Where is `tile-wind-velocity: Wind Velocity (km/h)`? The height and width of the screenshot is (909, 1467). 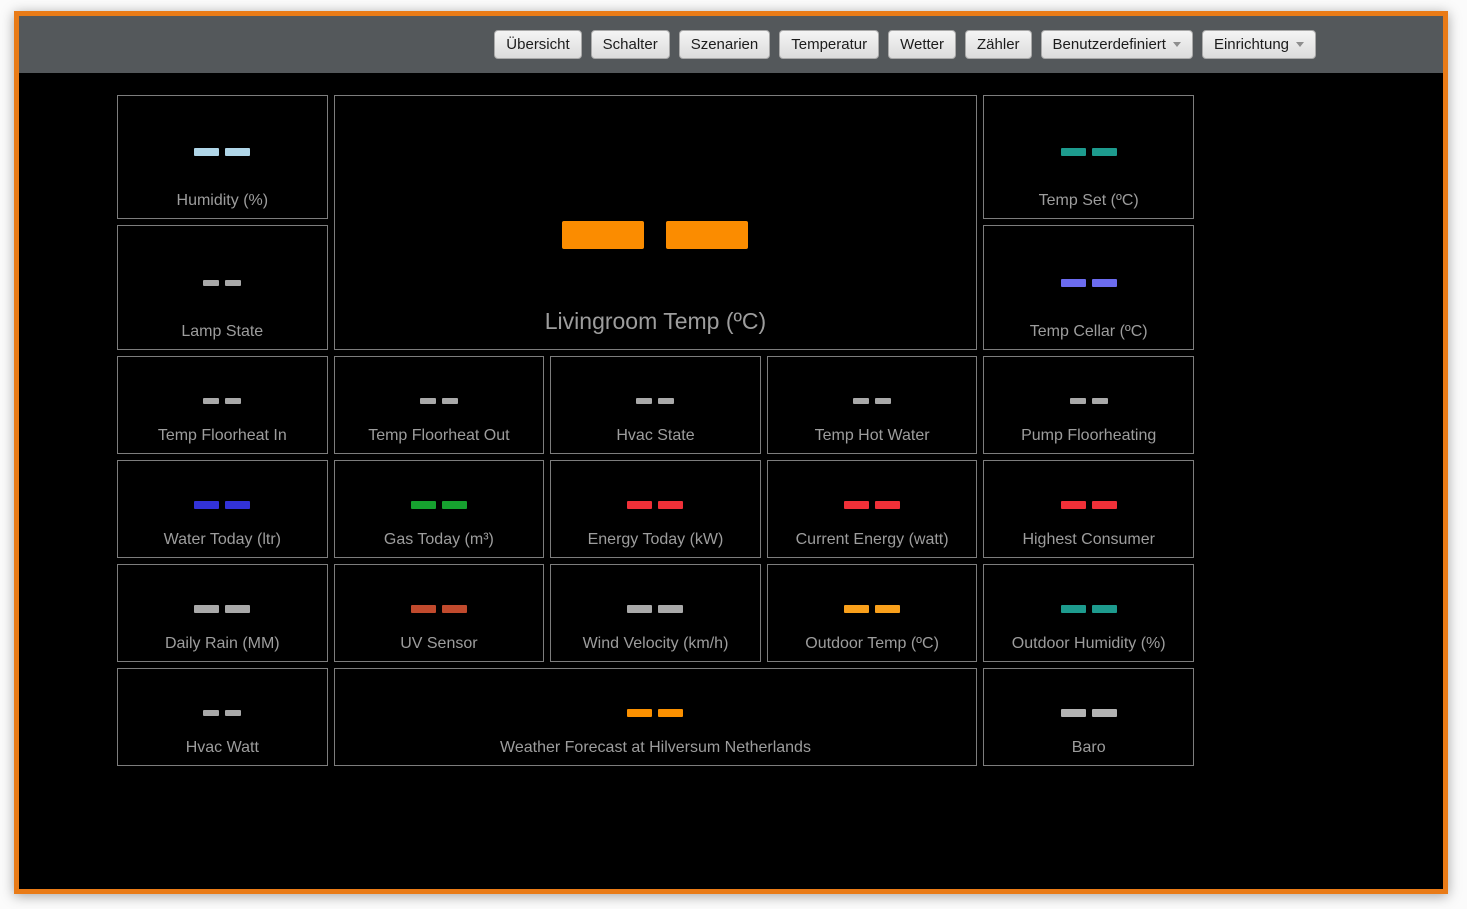 tile-wind-velocity: Wind Velocity (km/h) is located at coordinates (655, 613).